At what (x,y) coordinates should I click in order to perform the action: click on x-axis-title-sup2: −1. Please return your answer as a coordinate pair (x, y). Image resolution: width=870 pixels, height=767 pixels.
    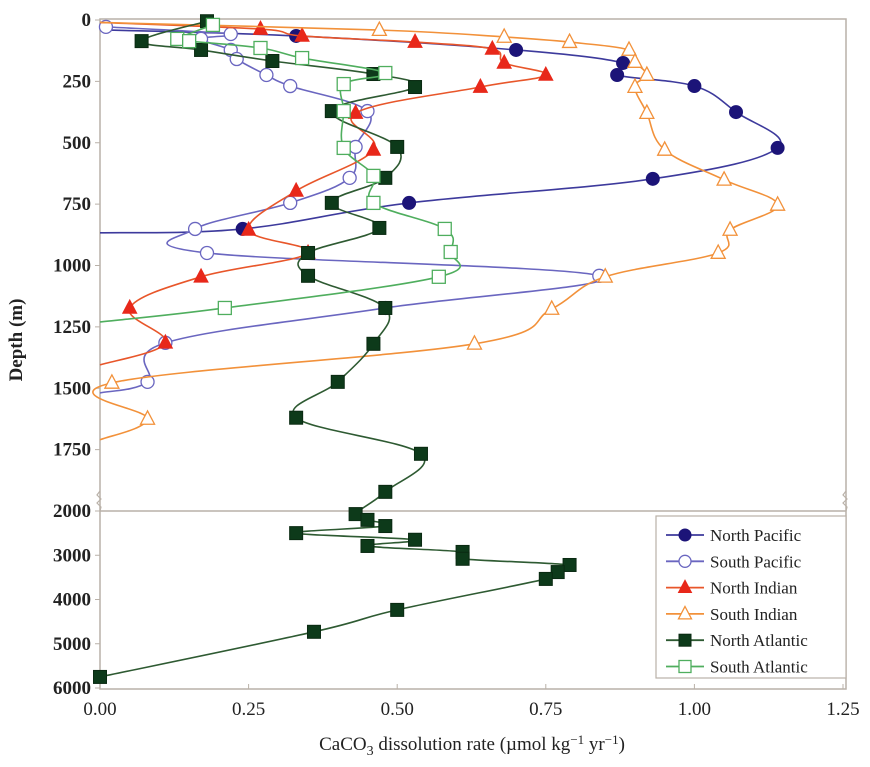
    Looking at the image, I should click on (612, 739).